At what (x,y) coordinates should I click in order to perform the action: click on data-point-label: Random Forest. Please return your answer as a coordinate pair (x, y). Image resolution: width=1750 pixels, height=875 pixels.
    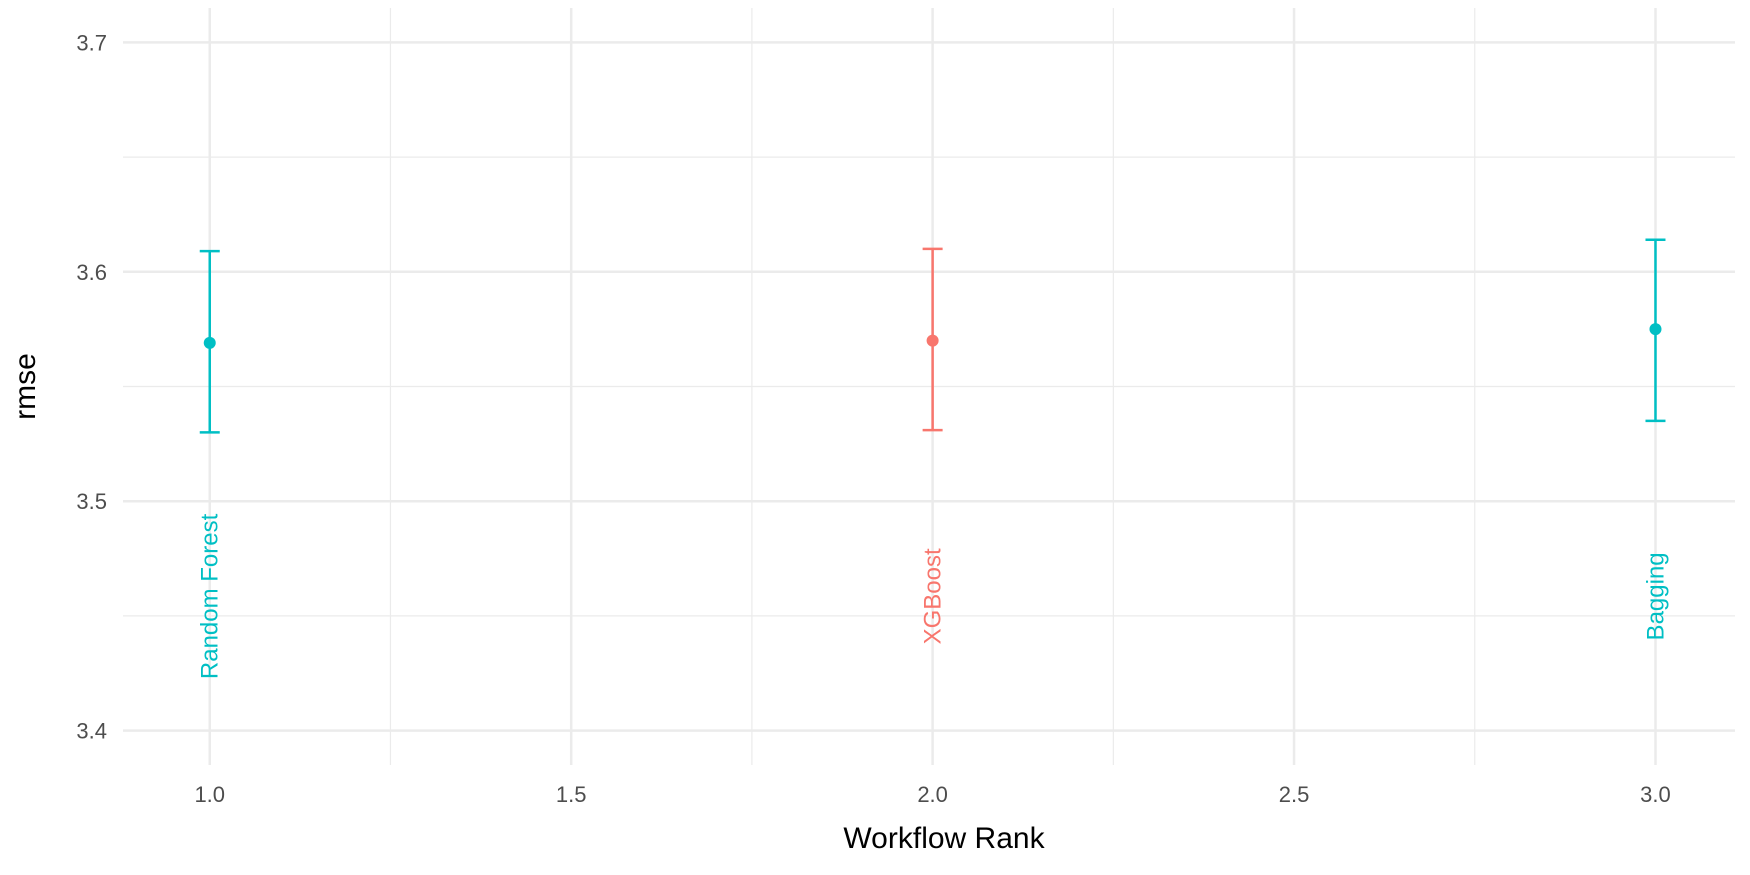
    Looking at the image, I should click on (210, 596).